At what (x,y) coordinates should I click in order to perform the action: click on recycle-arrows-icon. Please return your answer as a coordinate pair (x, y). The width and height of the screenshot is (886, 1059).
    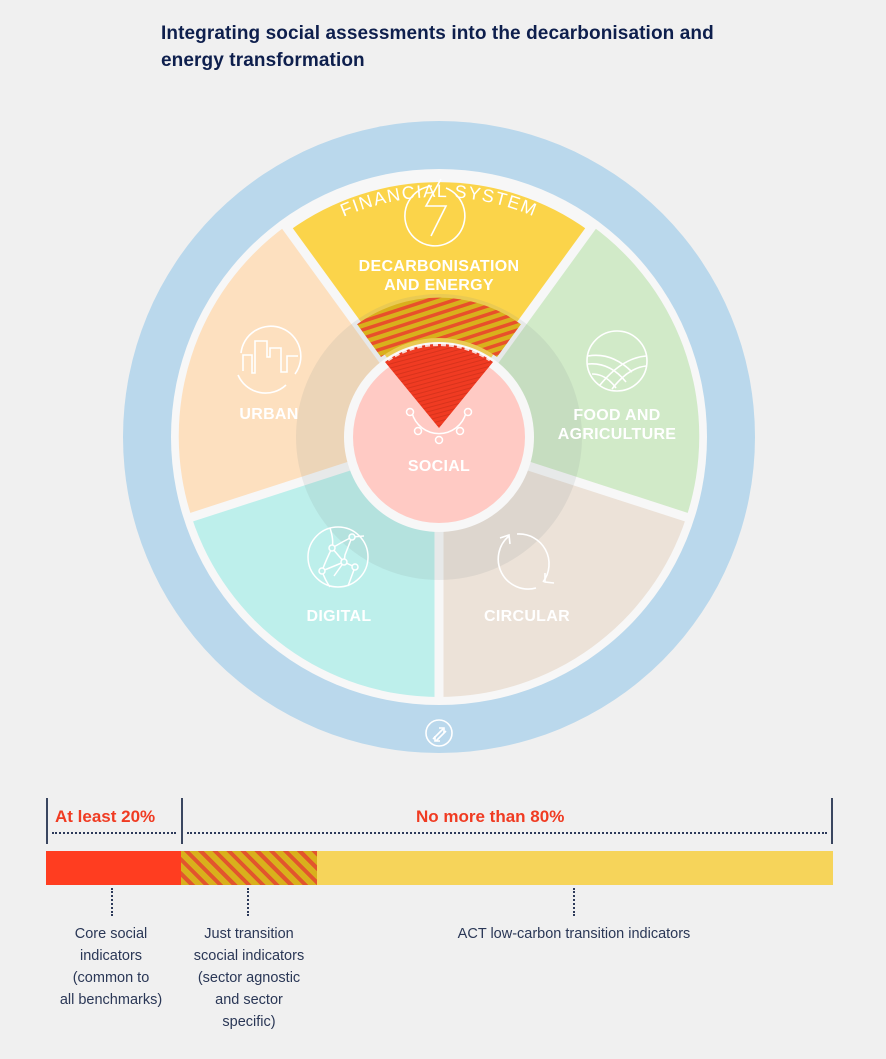
    Looking at the image, I should click on (526, 561).